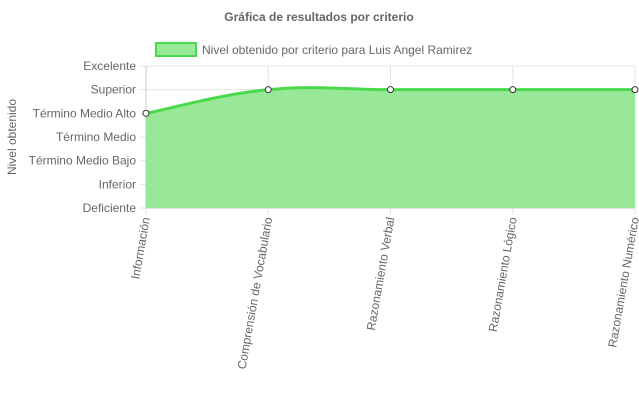 This screenshot has width=639, height=416. I want to click on y-tick-label: Término Medio Alto, so click(85, 113).